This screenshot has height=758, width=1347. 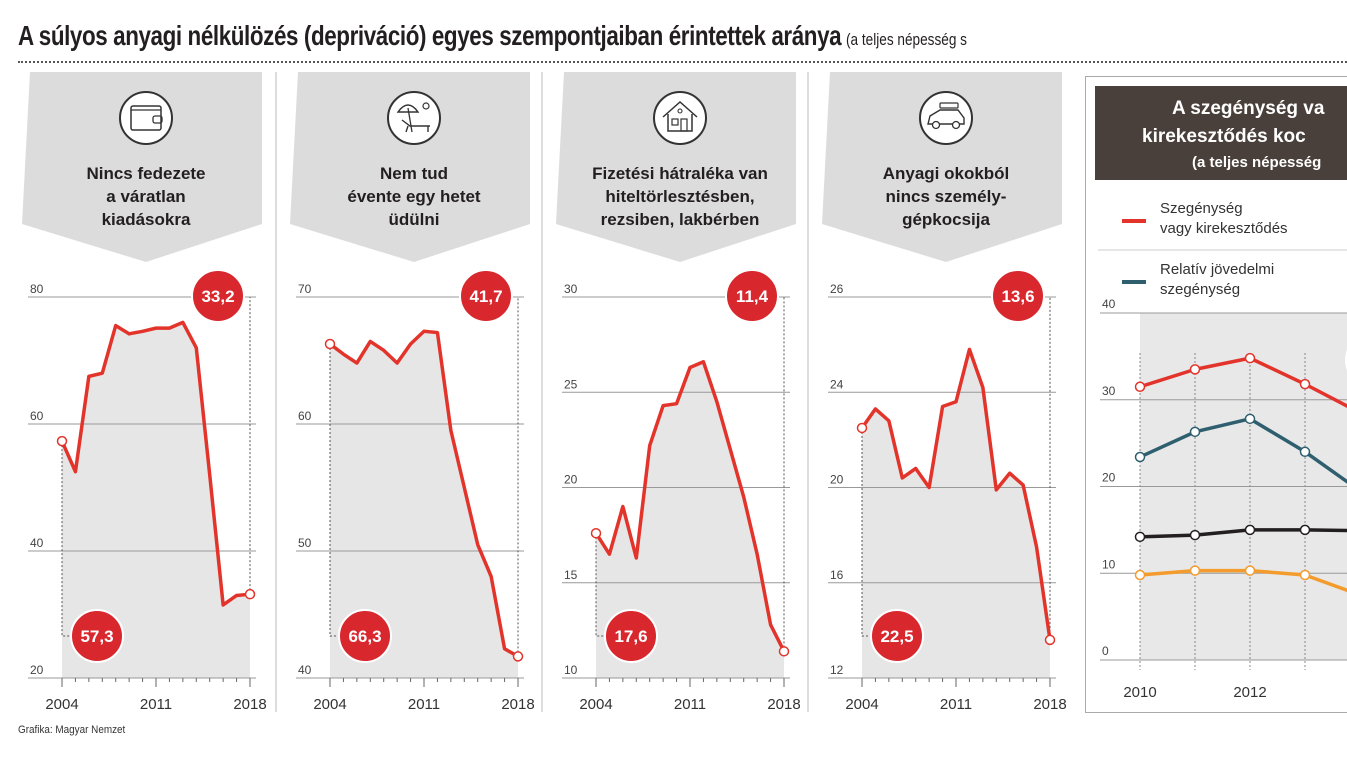 I want to click on end-value-badge: 13,6, so click(x=1018, y=296).